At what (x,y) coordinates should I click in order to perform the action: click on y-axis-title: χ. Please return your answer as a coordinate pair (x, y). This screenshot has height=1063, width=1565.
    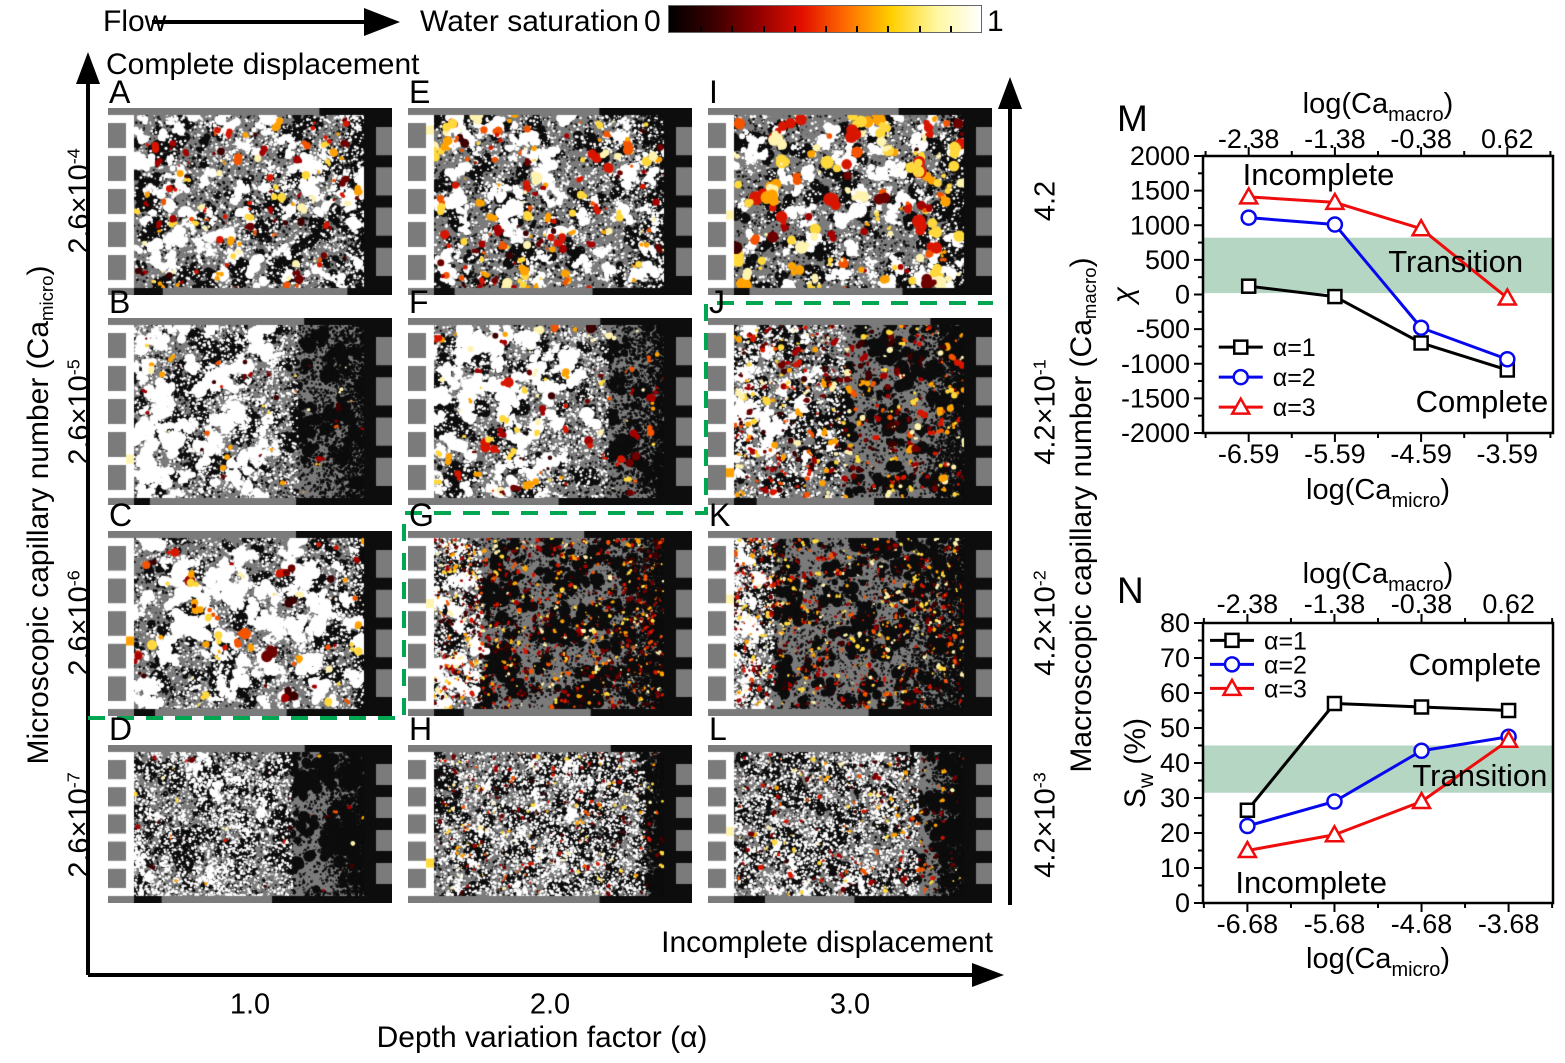
    Looking at the image, I should click on (1127, 296).